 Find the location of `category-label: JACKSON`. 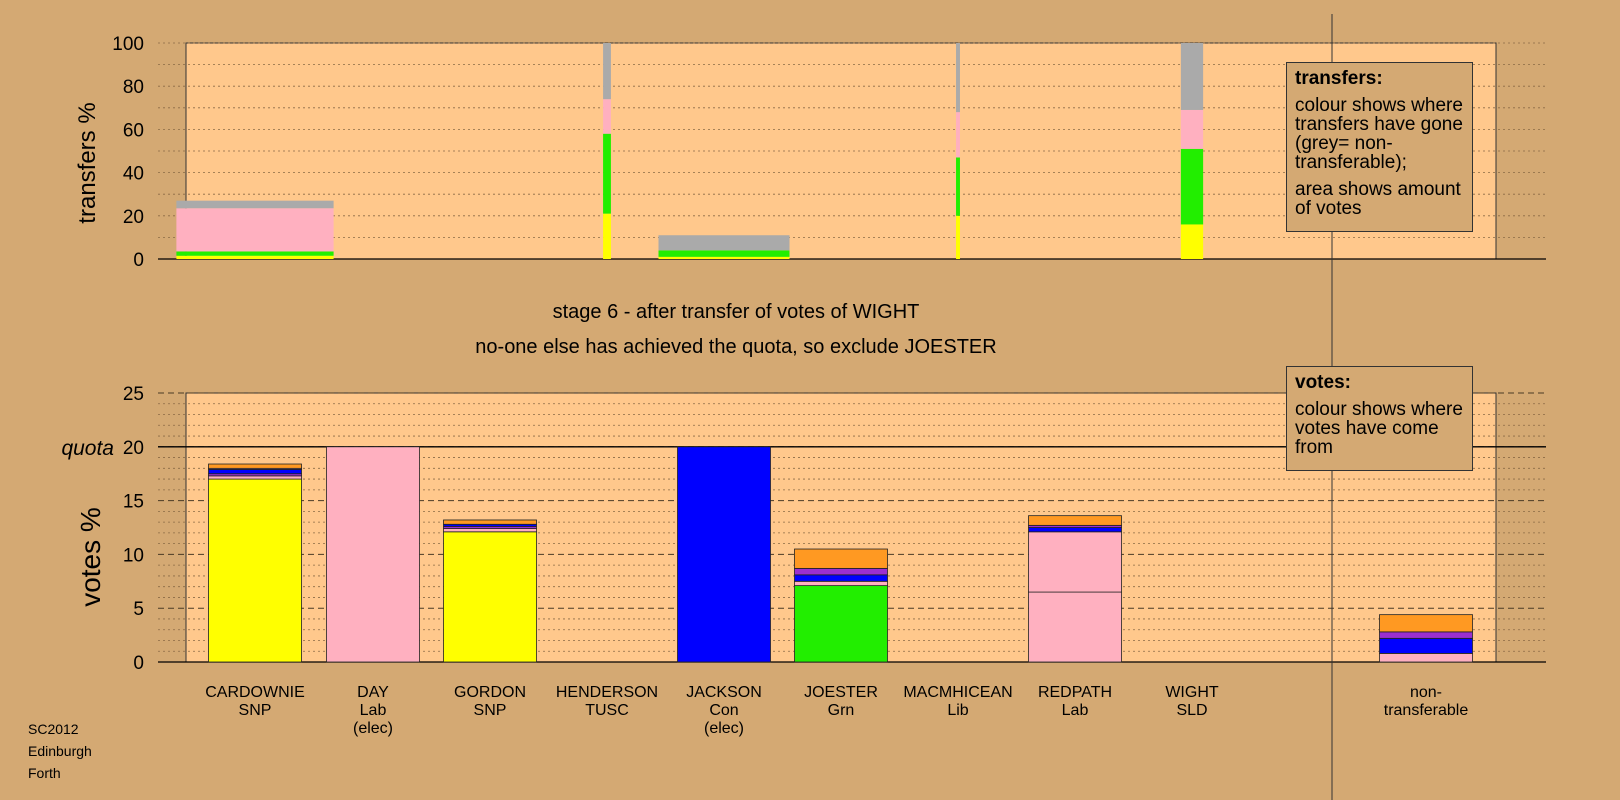

category-label: JACKSON is located at coordinates (724, 692).